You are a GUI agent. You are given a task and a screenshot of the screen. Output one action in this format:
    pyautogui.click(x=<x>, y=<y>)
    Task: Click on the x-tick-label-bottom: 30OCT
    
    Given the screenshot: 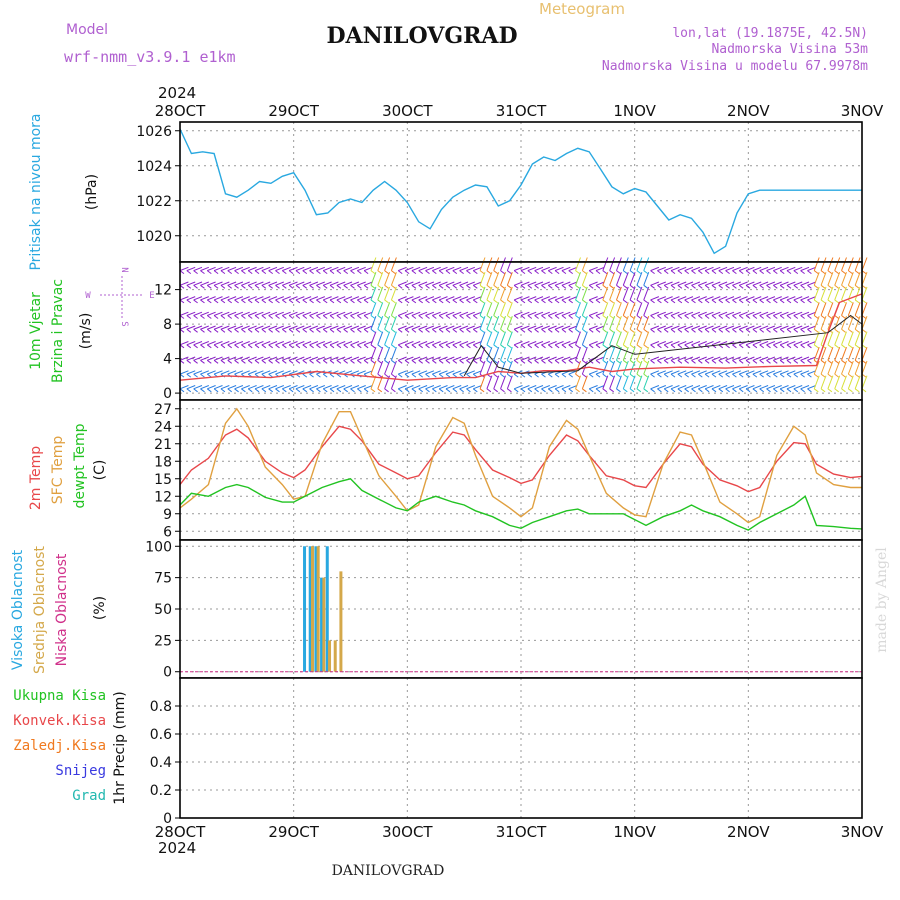 What is the action you would take?
    pyautogui.click(x=407, y=832)
    